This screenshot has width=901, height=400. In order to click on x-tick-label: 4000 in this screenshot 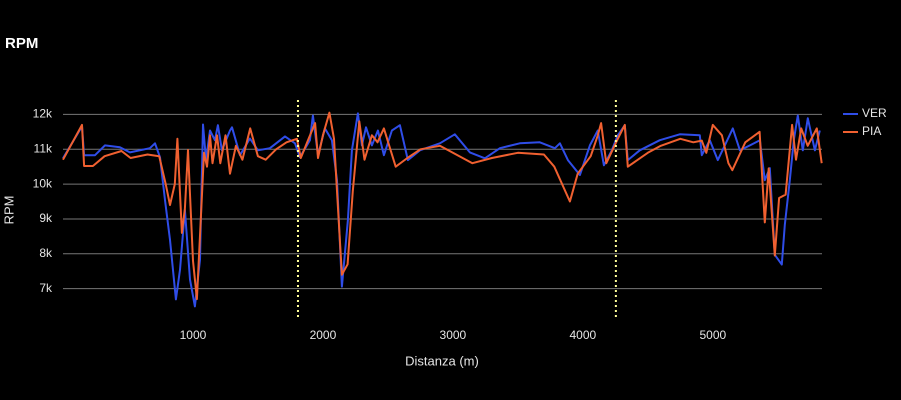, I will do `click(583, 335)`.